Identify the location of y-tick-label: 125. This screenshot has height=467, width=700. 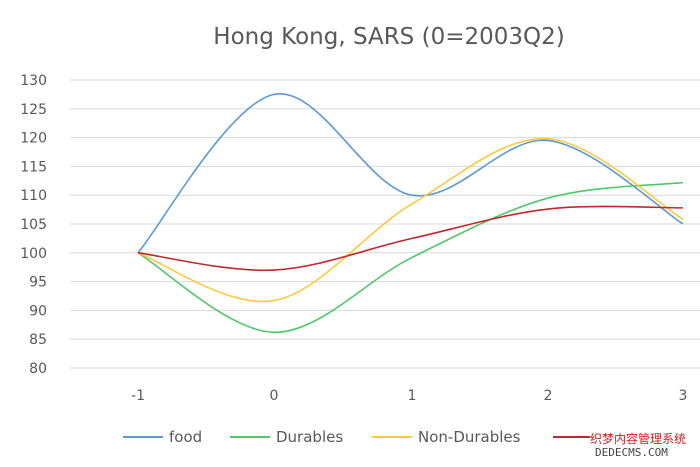
(33, 110).